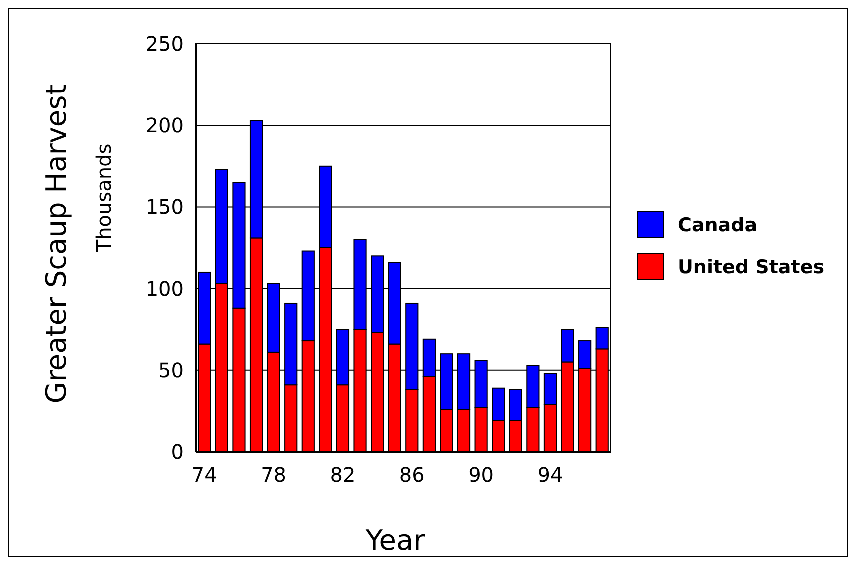 This screenshot has width=856, height=565. I want to click on legend-label: Canada, so click(718, 225).